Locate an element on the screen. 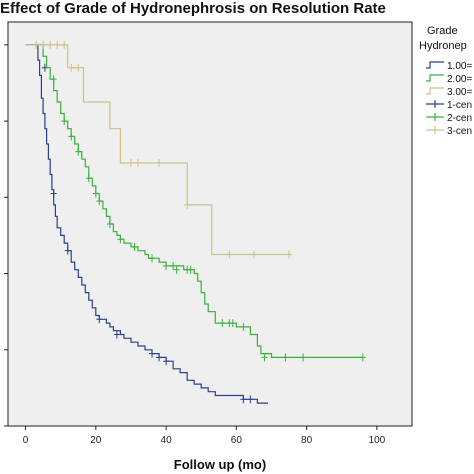  x-tick-label-1: 20 is located at coordinates (96, 440).